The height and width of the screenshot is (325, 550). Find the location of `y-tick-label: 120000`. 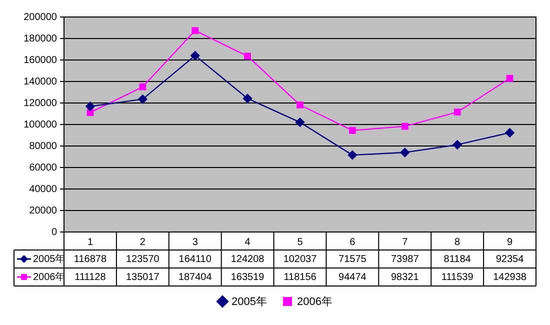

y-tick-label: 120000 is located at coordinates (41, 103).